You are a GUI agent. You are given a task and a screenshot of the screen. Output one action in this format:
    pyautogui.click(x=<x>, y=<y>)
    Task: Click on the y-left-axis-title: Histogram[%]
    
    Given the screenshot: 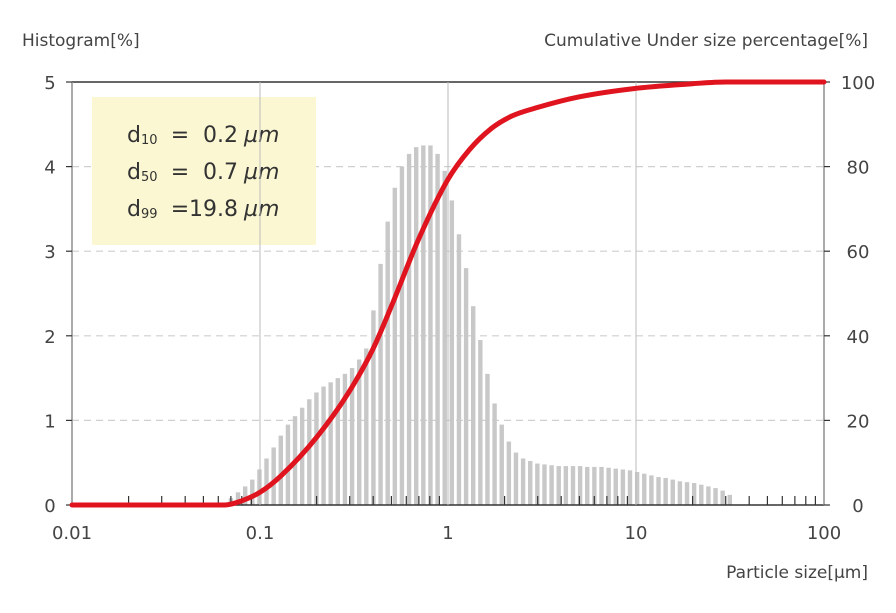 What is the action you would take?
    pyautogui.click(x=81, y=41)
    